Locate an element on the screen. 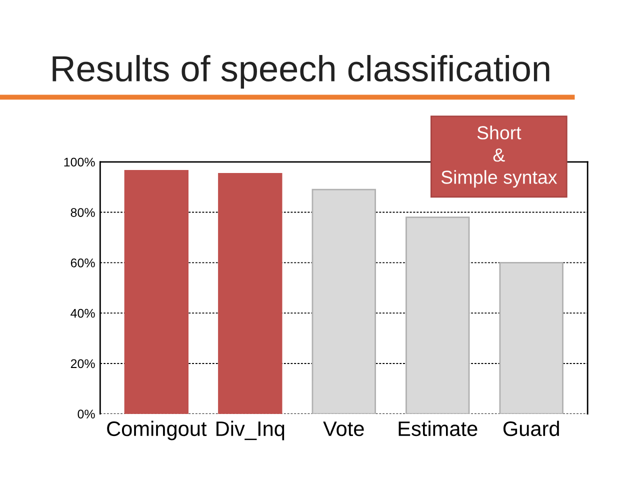  x-tick-label: Guard is located at coordinates (531, 428).